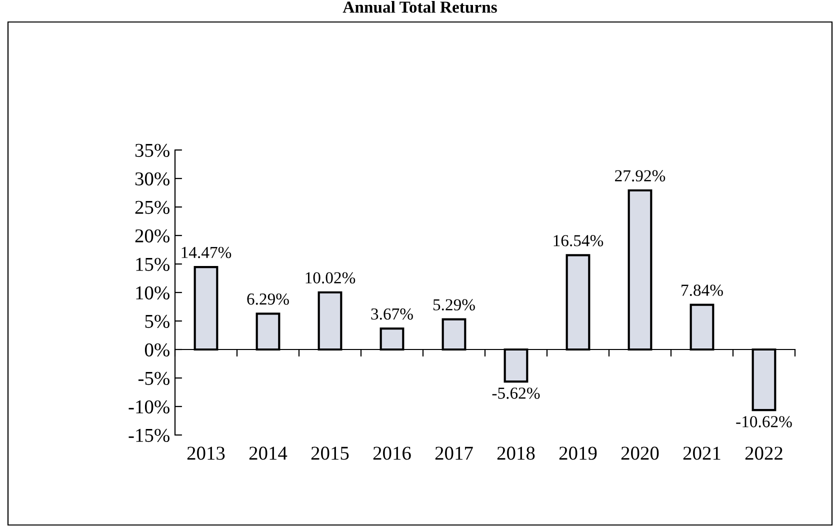 This screenshot has height=531, width=840. Describe the element at coordinates (331, 278) in the screenshot. I see `data-label: 10.02%` at that location.